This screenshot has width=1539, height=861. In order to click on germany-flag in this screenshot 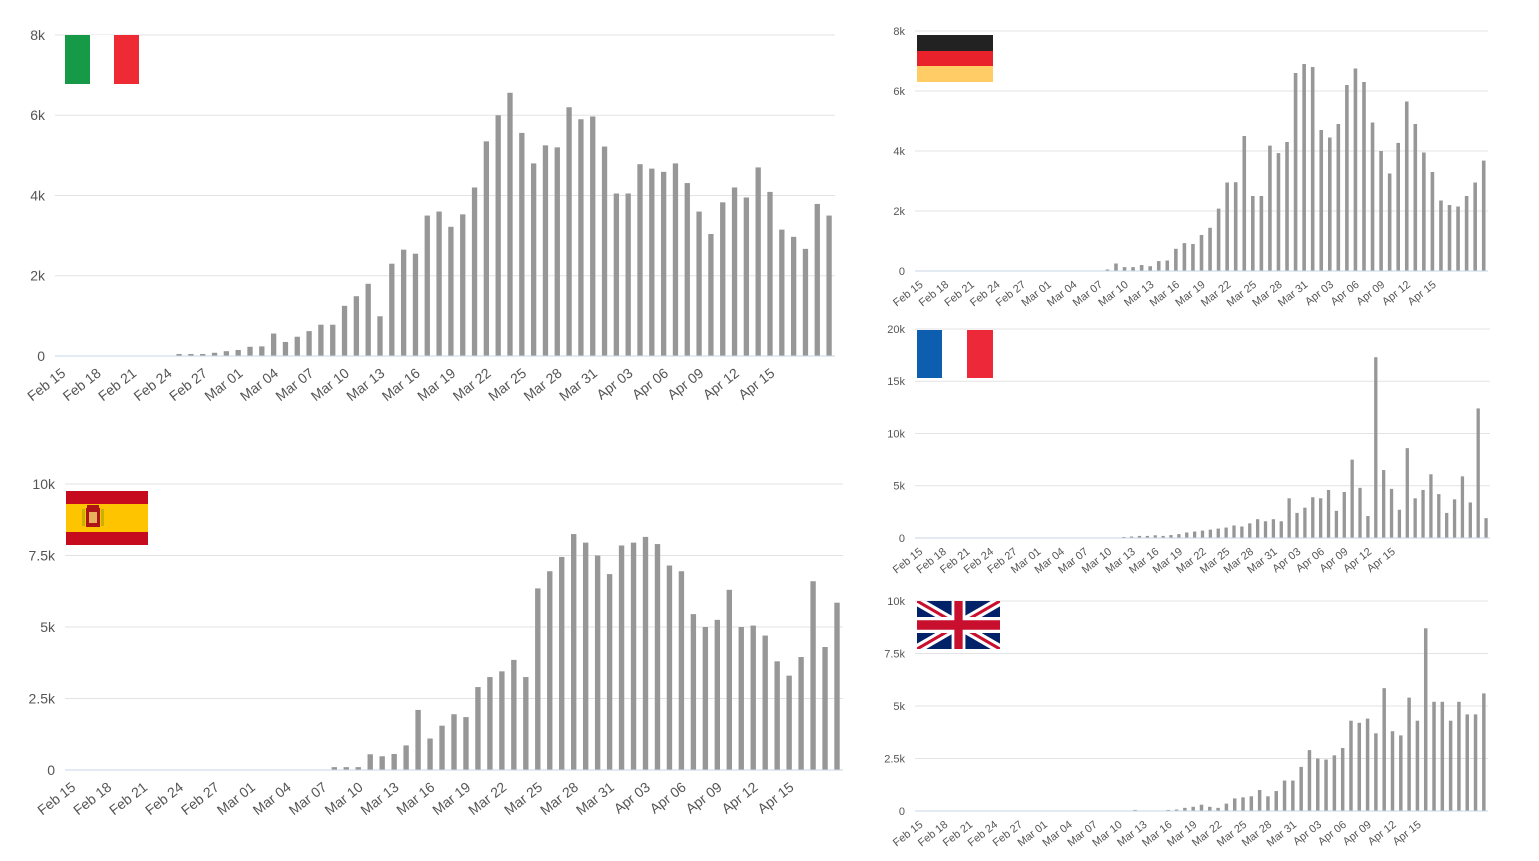, I will do `click(955, 58)`.